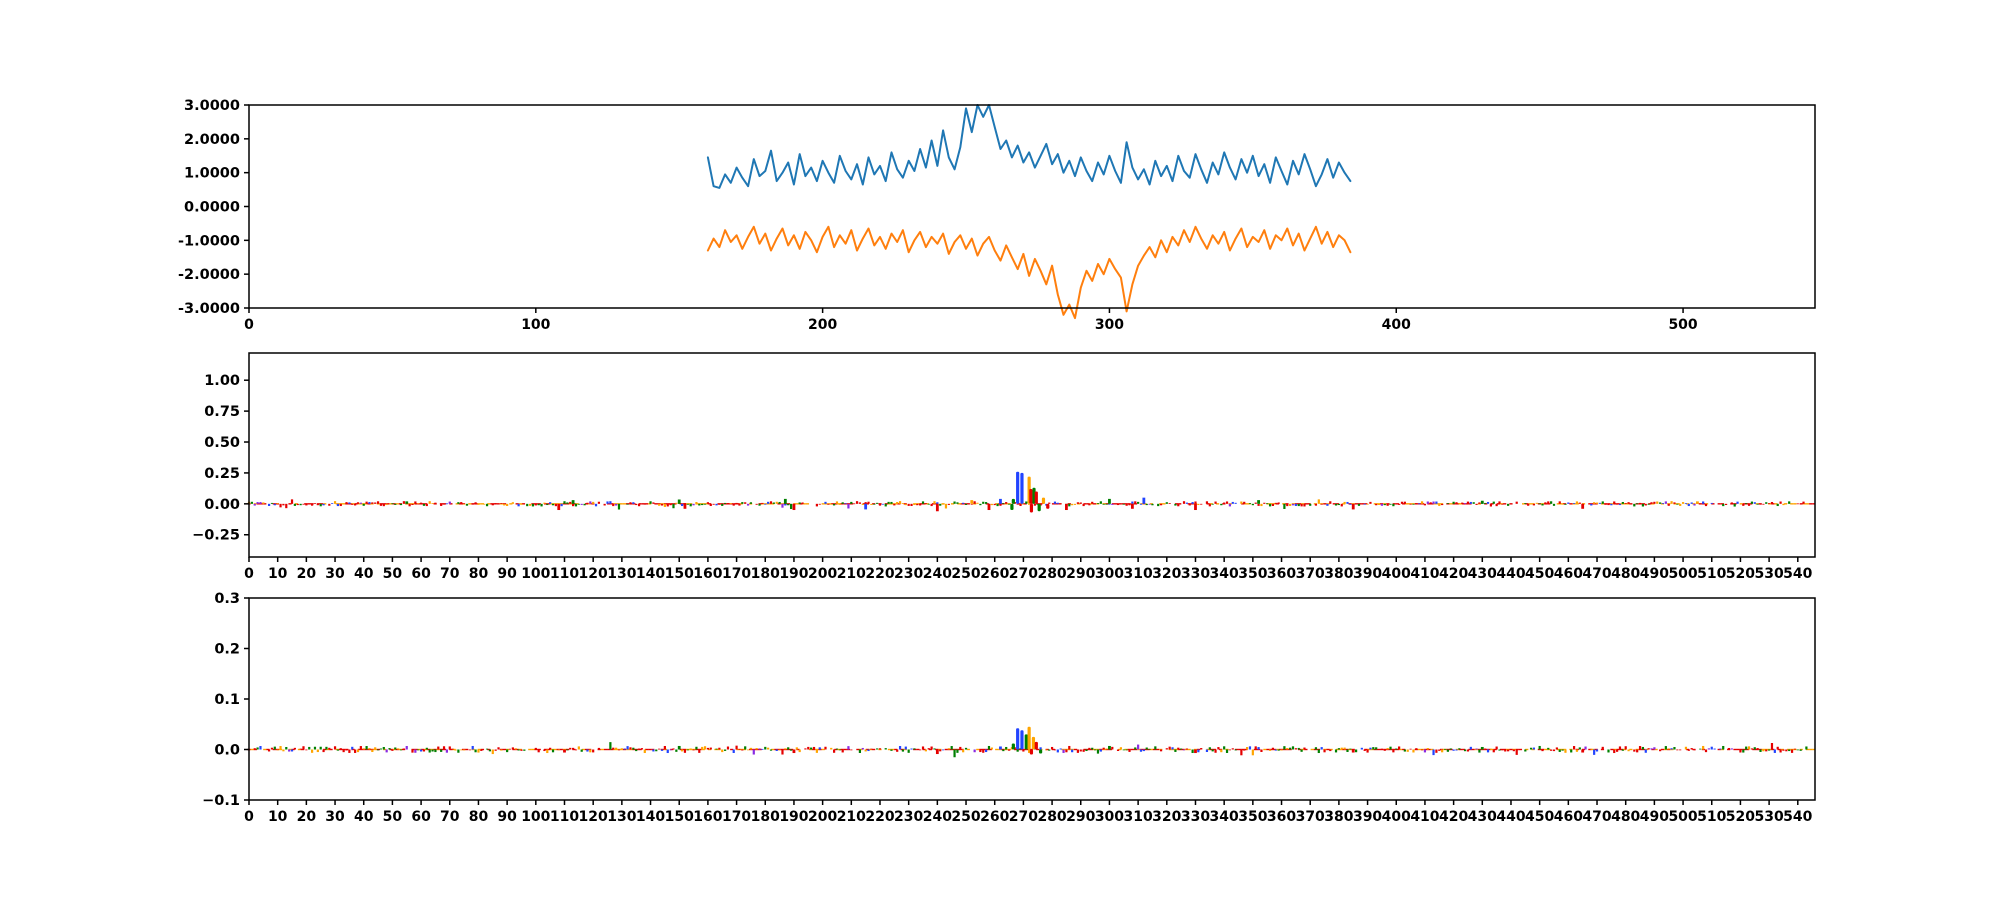 Image resolution: width=2000 pixels, height=900 pixels. I want to click on y-tick-label: 0.1, so click(227, 700).